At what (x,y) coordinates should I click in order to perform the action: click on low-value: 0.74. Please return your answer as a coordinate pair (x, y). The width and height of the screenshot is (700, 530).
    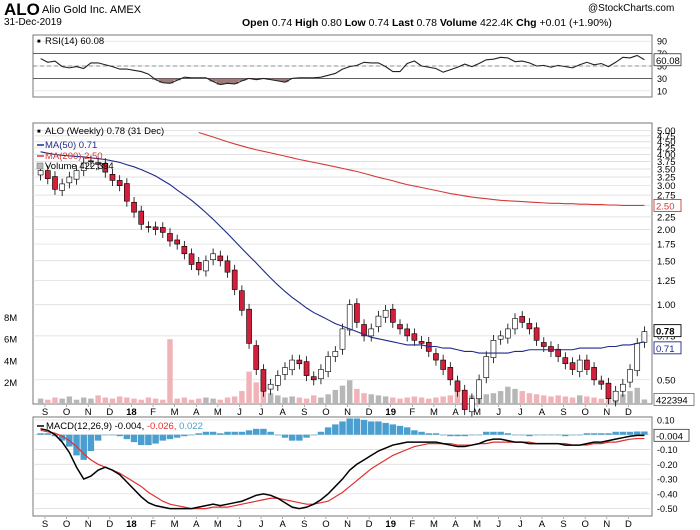
    Looking at the image, I should click on (379, 23).